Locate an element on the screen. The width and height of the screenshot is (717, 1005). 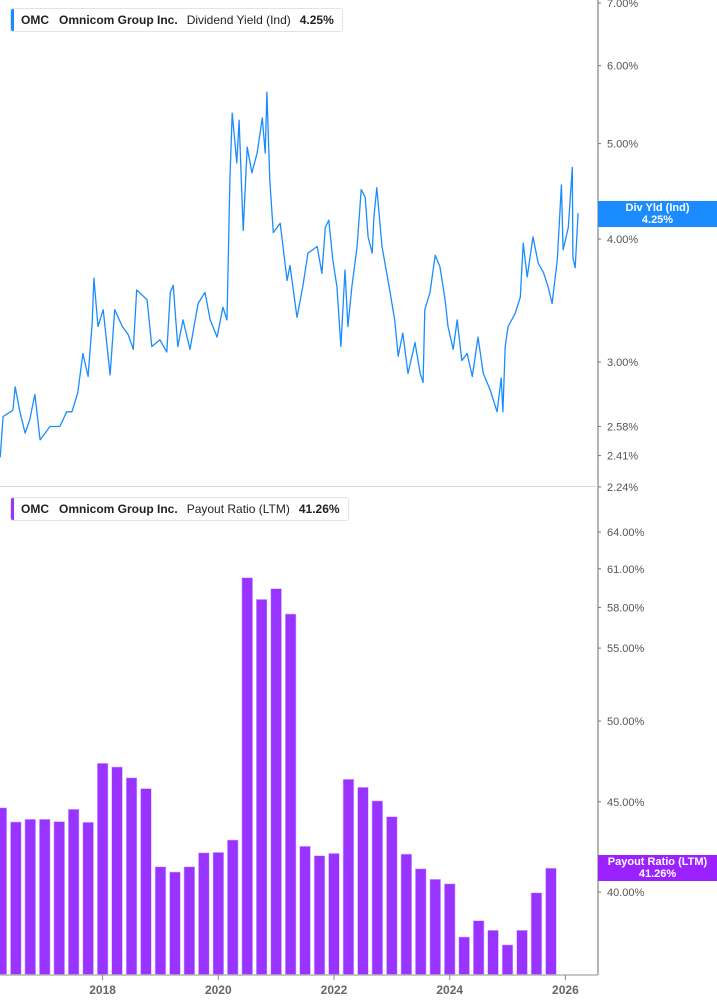
top-y-tick-label: 6.00% is located at coordinates (622, 67).